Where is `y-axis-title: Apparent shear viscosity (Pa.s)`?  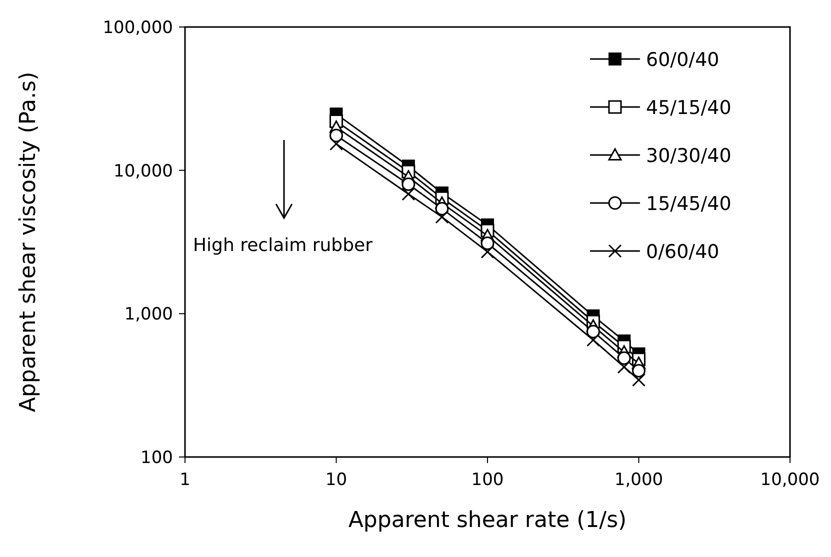 y-axis-title: Apparent shear viscosity (Pa.s) is located at coordinates (28, 242).